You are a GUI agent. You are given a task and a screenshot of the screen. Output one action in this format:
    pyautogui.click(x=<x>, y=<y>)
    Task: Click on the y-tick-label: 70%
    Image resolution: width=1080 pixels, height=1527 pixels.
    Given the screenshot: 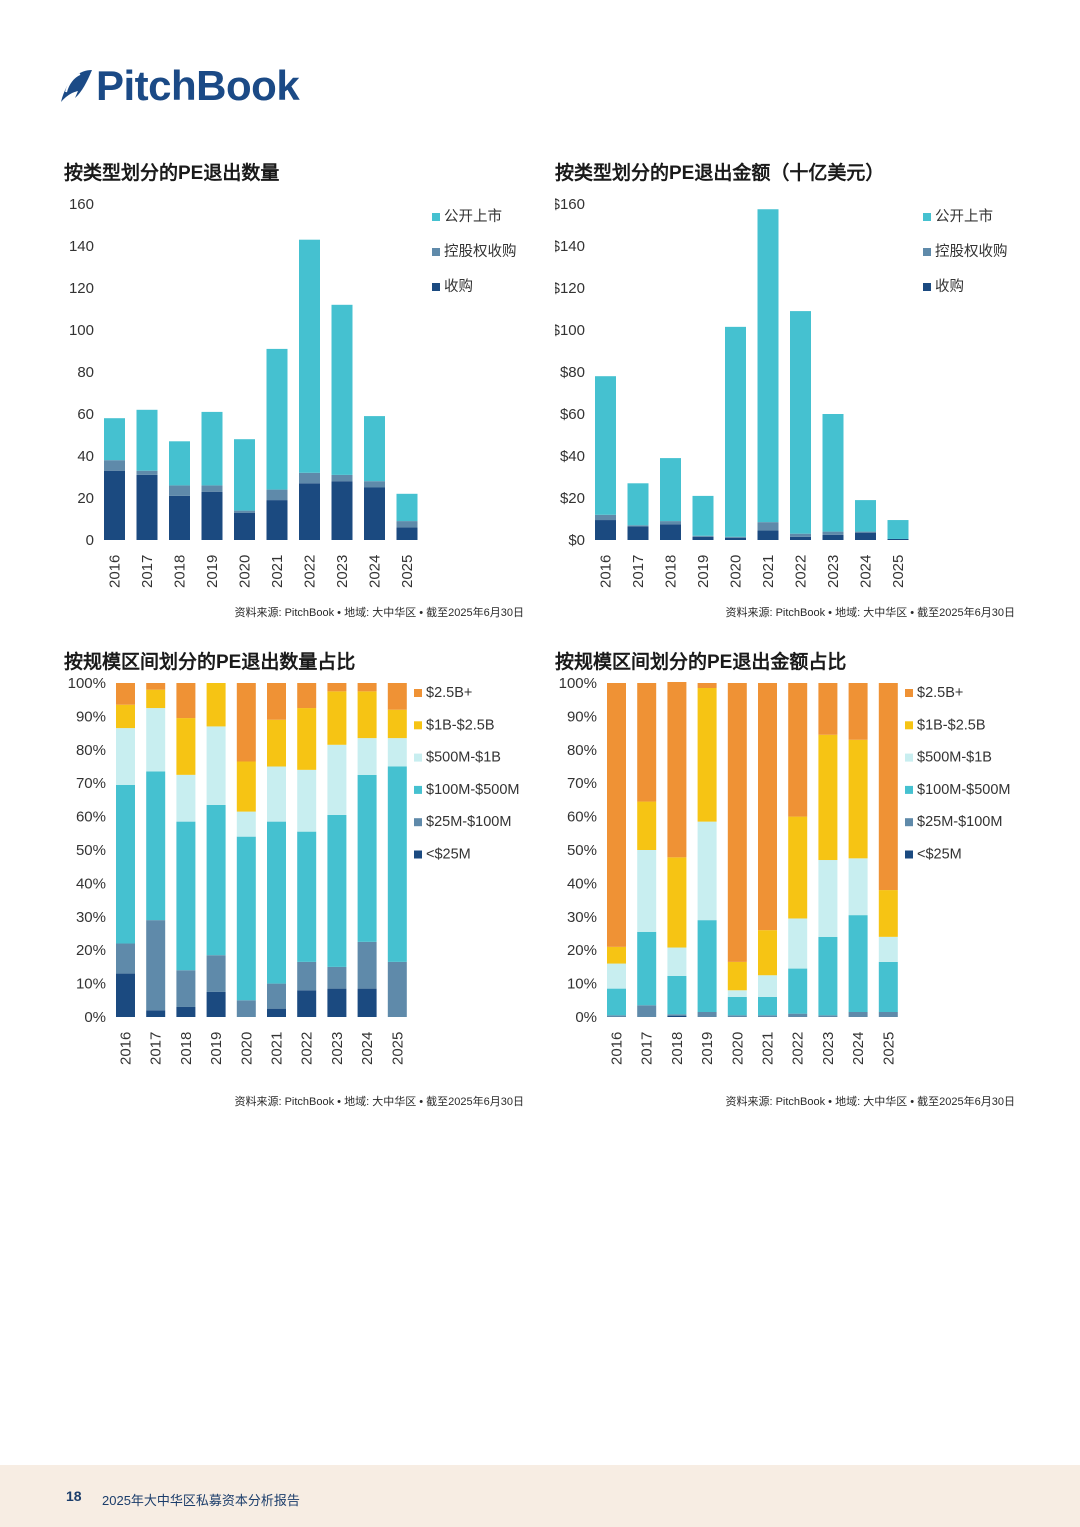 What is the action you would take?
    pyautogui.click(x=91, y=783)
    